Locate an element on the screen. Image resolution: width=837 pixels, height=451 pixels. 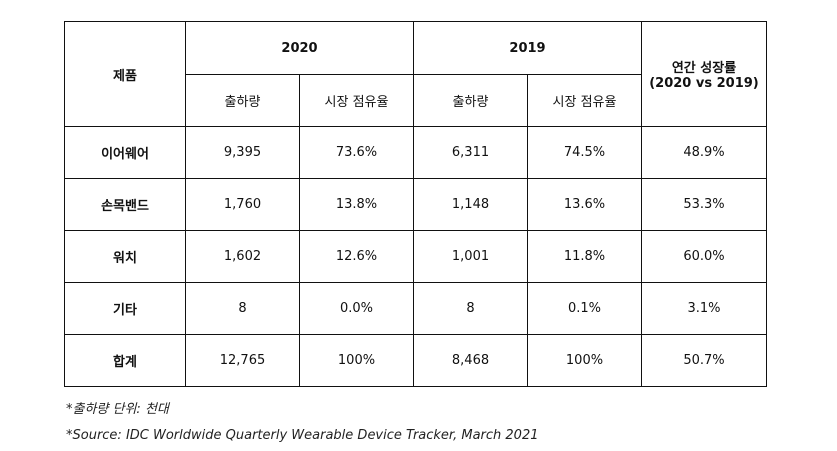
table-row: 이어웨어 9,395 73.6% 6,311 74.5% 48.9% is located at coordinates (415, 152).